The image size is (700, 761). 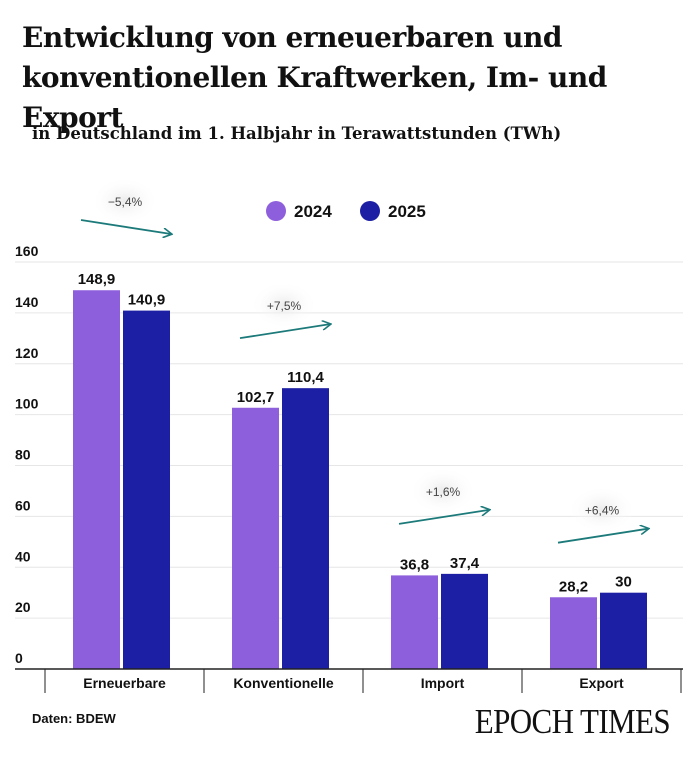 I want to click on change-label: −5,4%, so click(x=125, y=202).